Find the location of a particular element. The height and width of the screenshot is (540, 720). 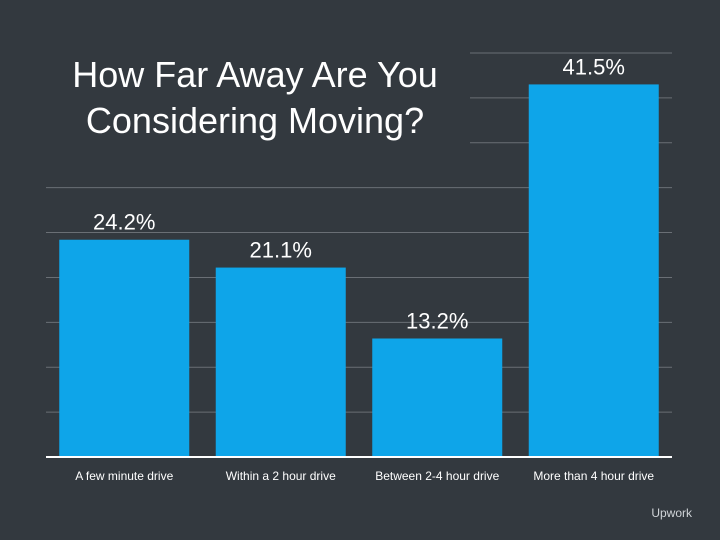

category-label: Between 2-4 hour drive is located at coordinates (437, 476).